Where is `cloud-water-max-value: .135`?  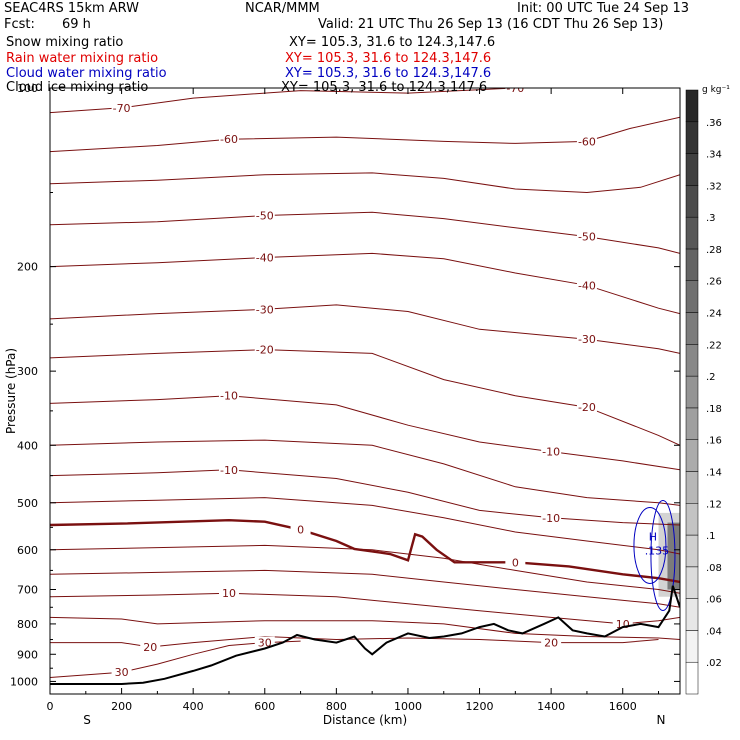 cloud-water-max-value: .135 is located at coordinates (657, 550).